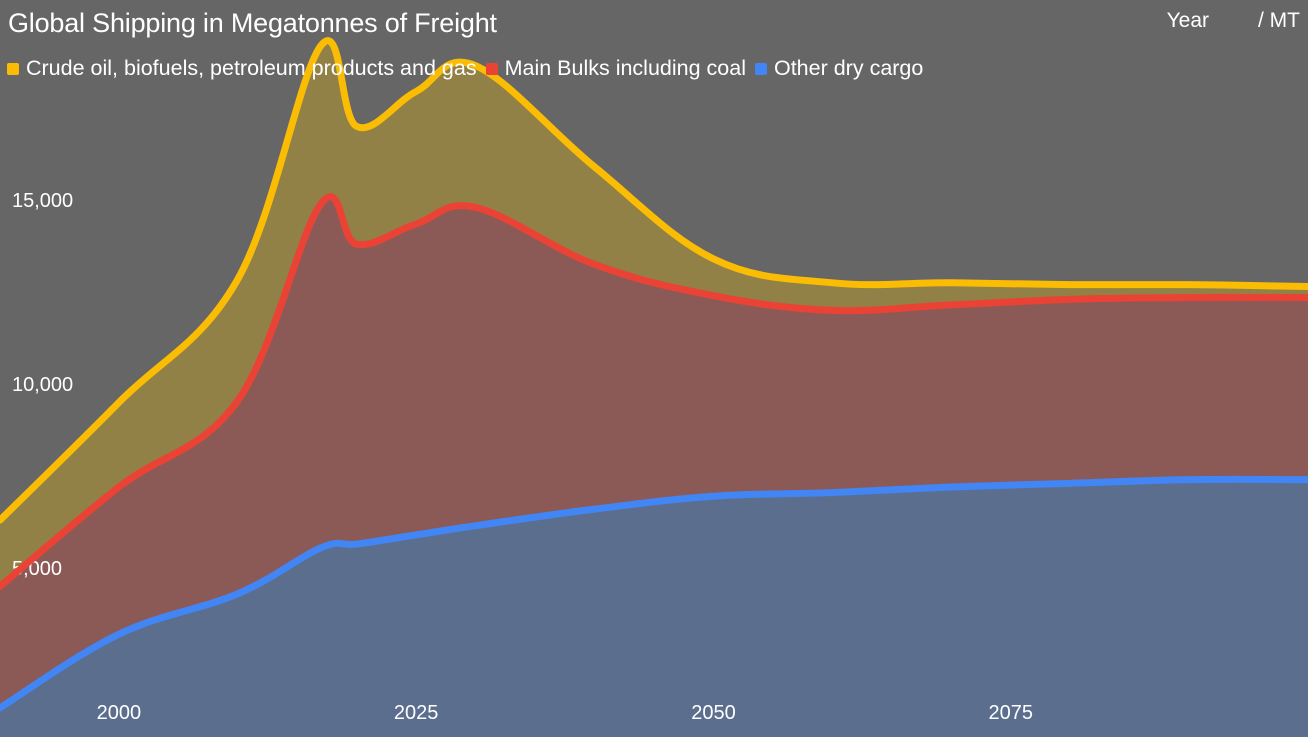 Image resolution: width=1308 pixels, height=737 pixels. I want to click on x-tick-label: 2075, so click(1010, 713).